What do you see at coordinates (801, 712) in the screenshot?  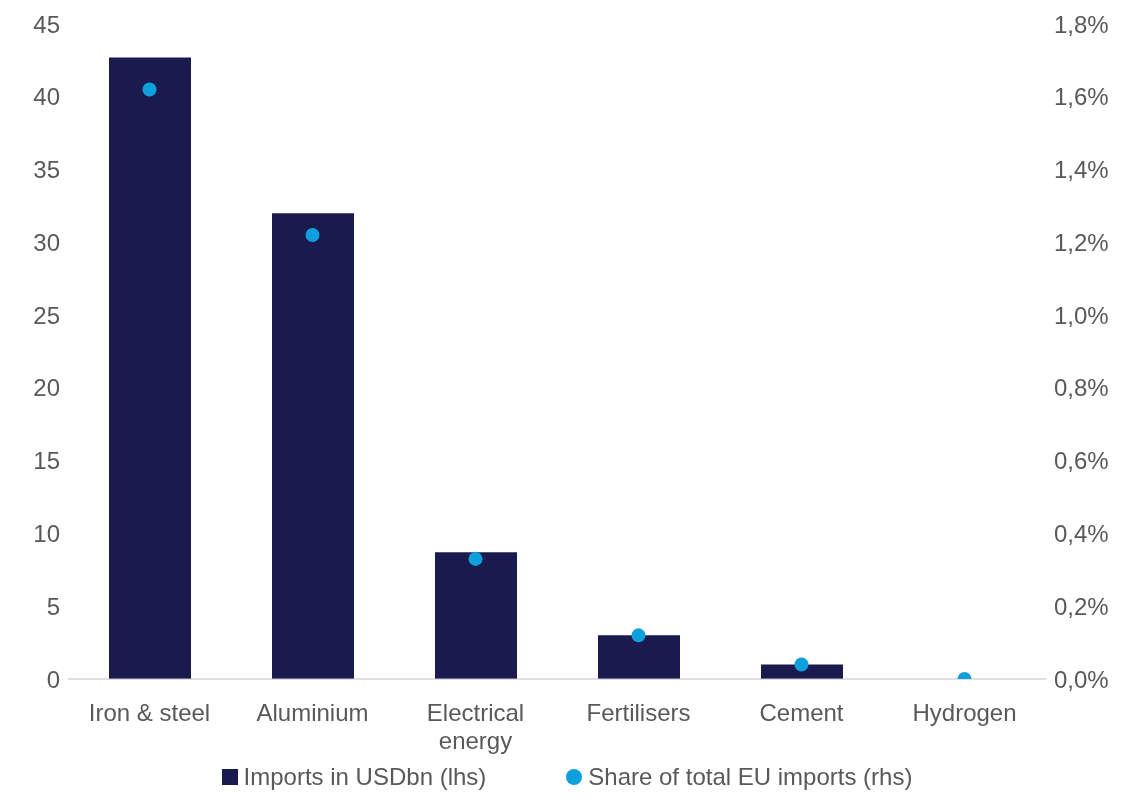 I see `x-tick-label: Cement` at bounding box center [801, 712].